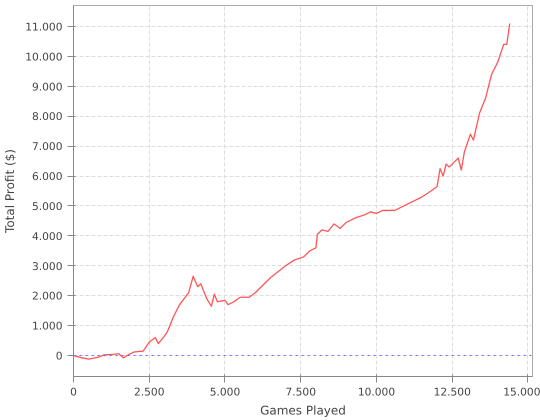 The height and width of the screenshot is (420, 540). What do you see at coordinates (10, 191) in the screenshot?
I see `y-axis-title: Total Profit ($)` at bounding box center [10, 191].